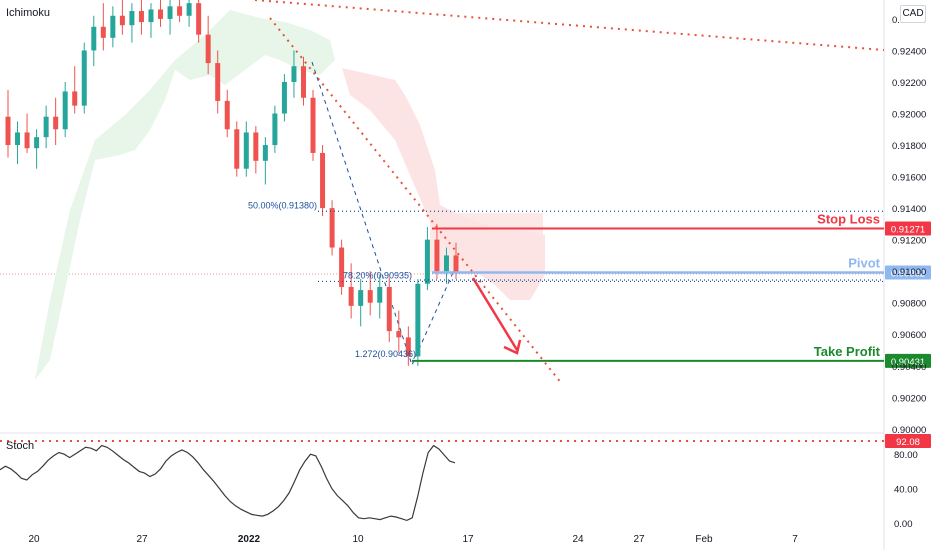  Describe the element at coordinates (34, 539) in the screenshot. I see `time-tick-label: 20` at that location.